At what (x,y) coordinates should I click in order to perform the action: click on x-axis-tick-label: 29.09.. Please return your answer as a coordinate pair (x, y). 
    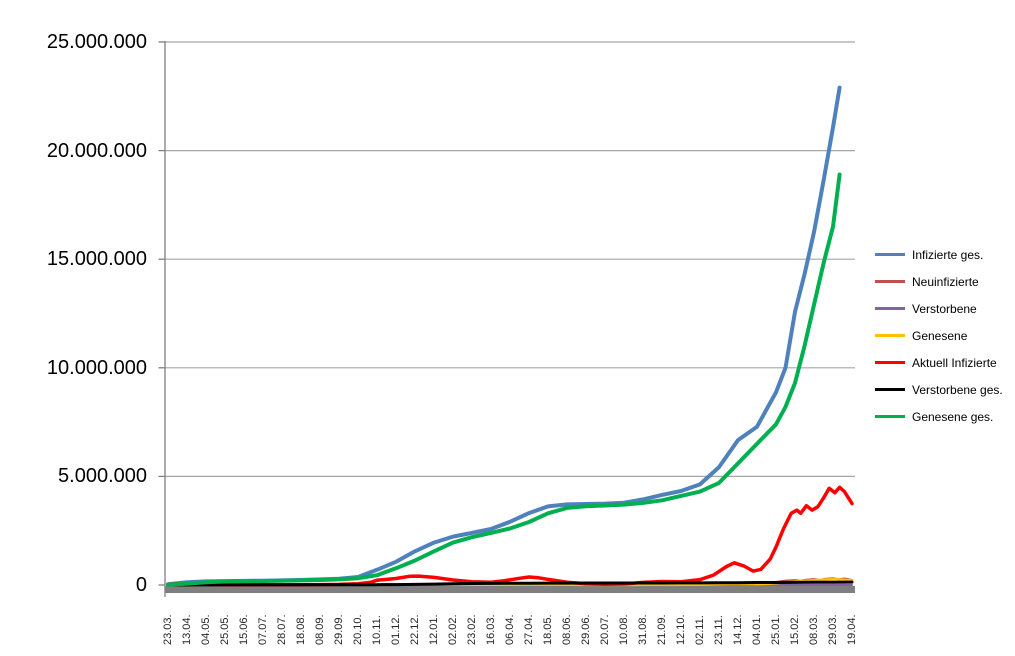
    Looking at the image, I should click on (338, 629).